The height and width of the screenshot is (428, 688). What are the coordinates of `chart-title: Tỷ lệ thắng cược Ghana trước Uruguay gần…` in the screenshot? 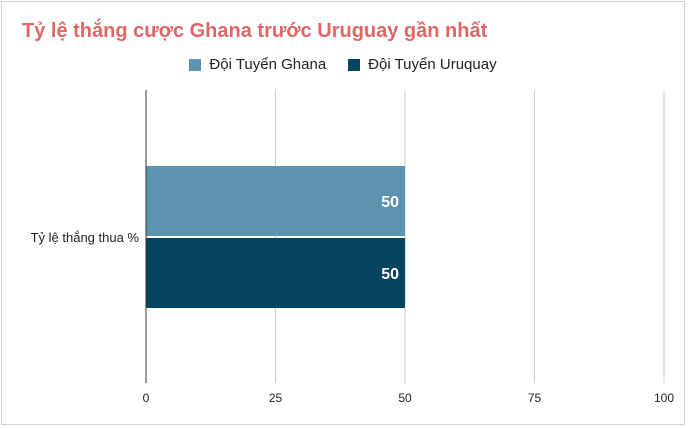 It's located at (255, 31).